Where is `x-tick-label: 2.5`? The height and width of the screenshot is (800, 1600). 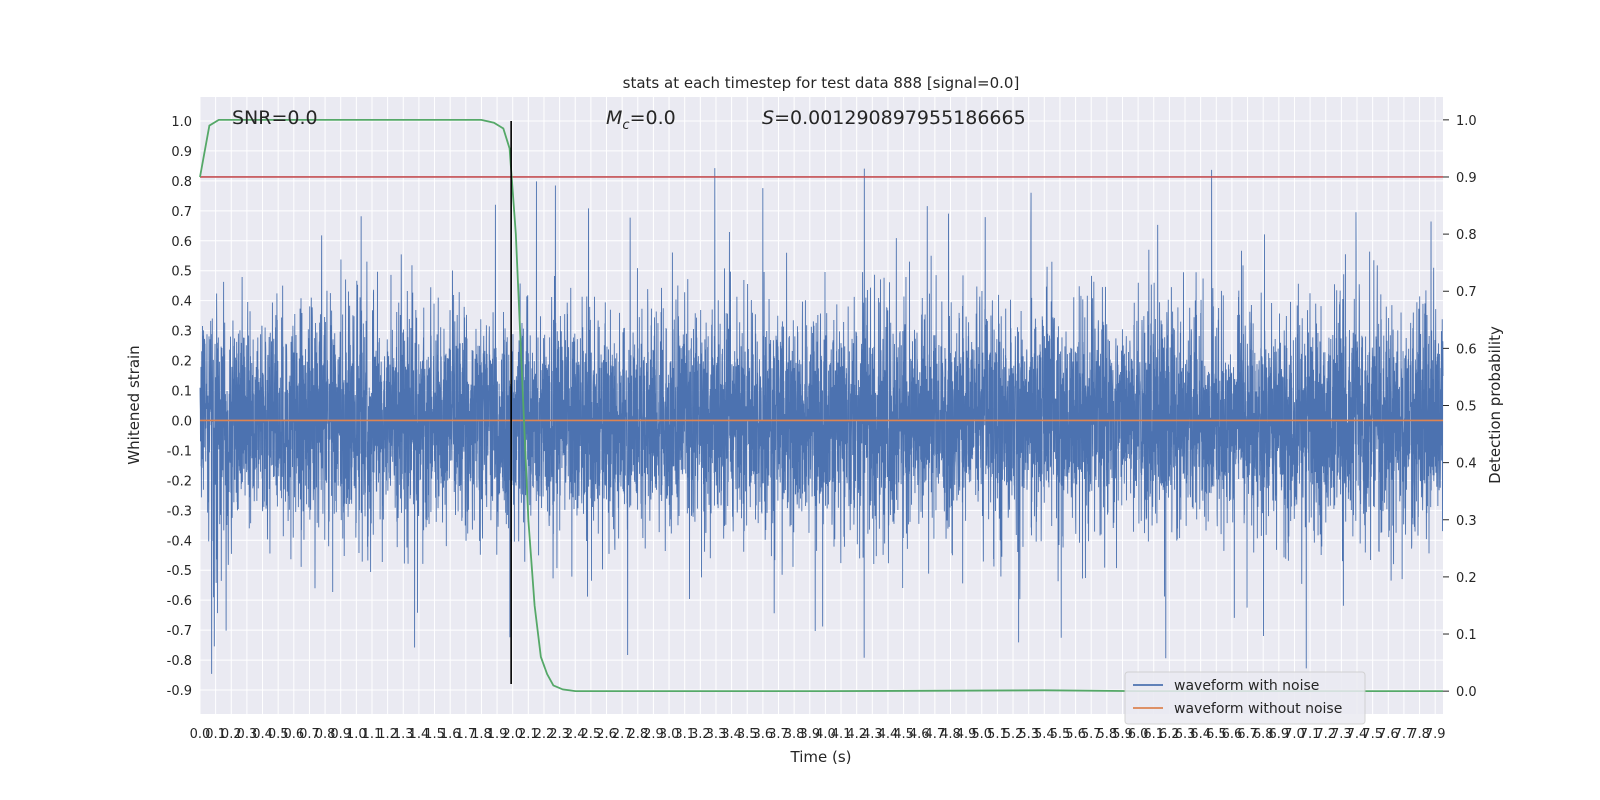 x-tick-label: 2.5 is located at coordinates (591, 734).